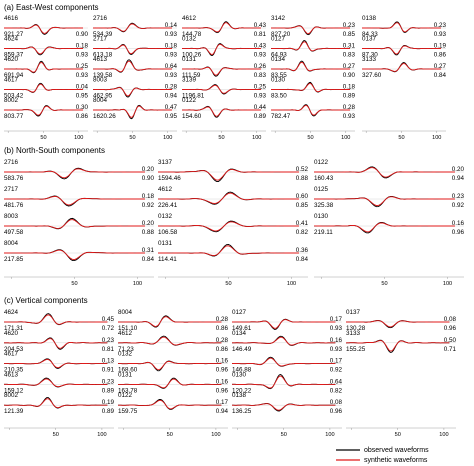 Image resolution: width=474 pixels, height=466 pixels. I want to click on max-amplitude-label: 168.60, so click(128, 370).